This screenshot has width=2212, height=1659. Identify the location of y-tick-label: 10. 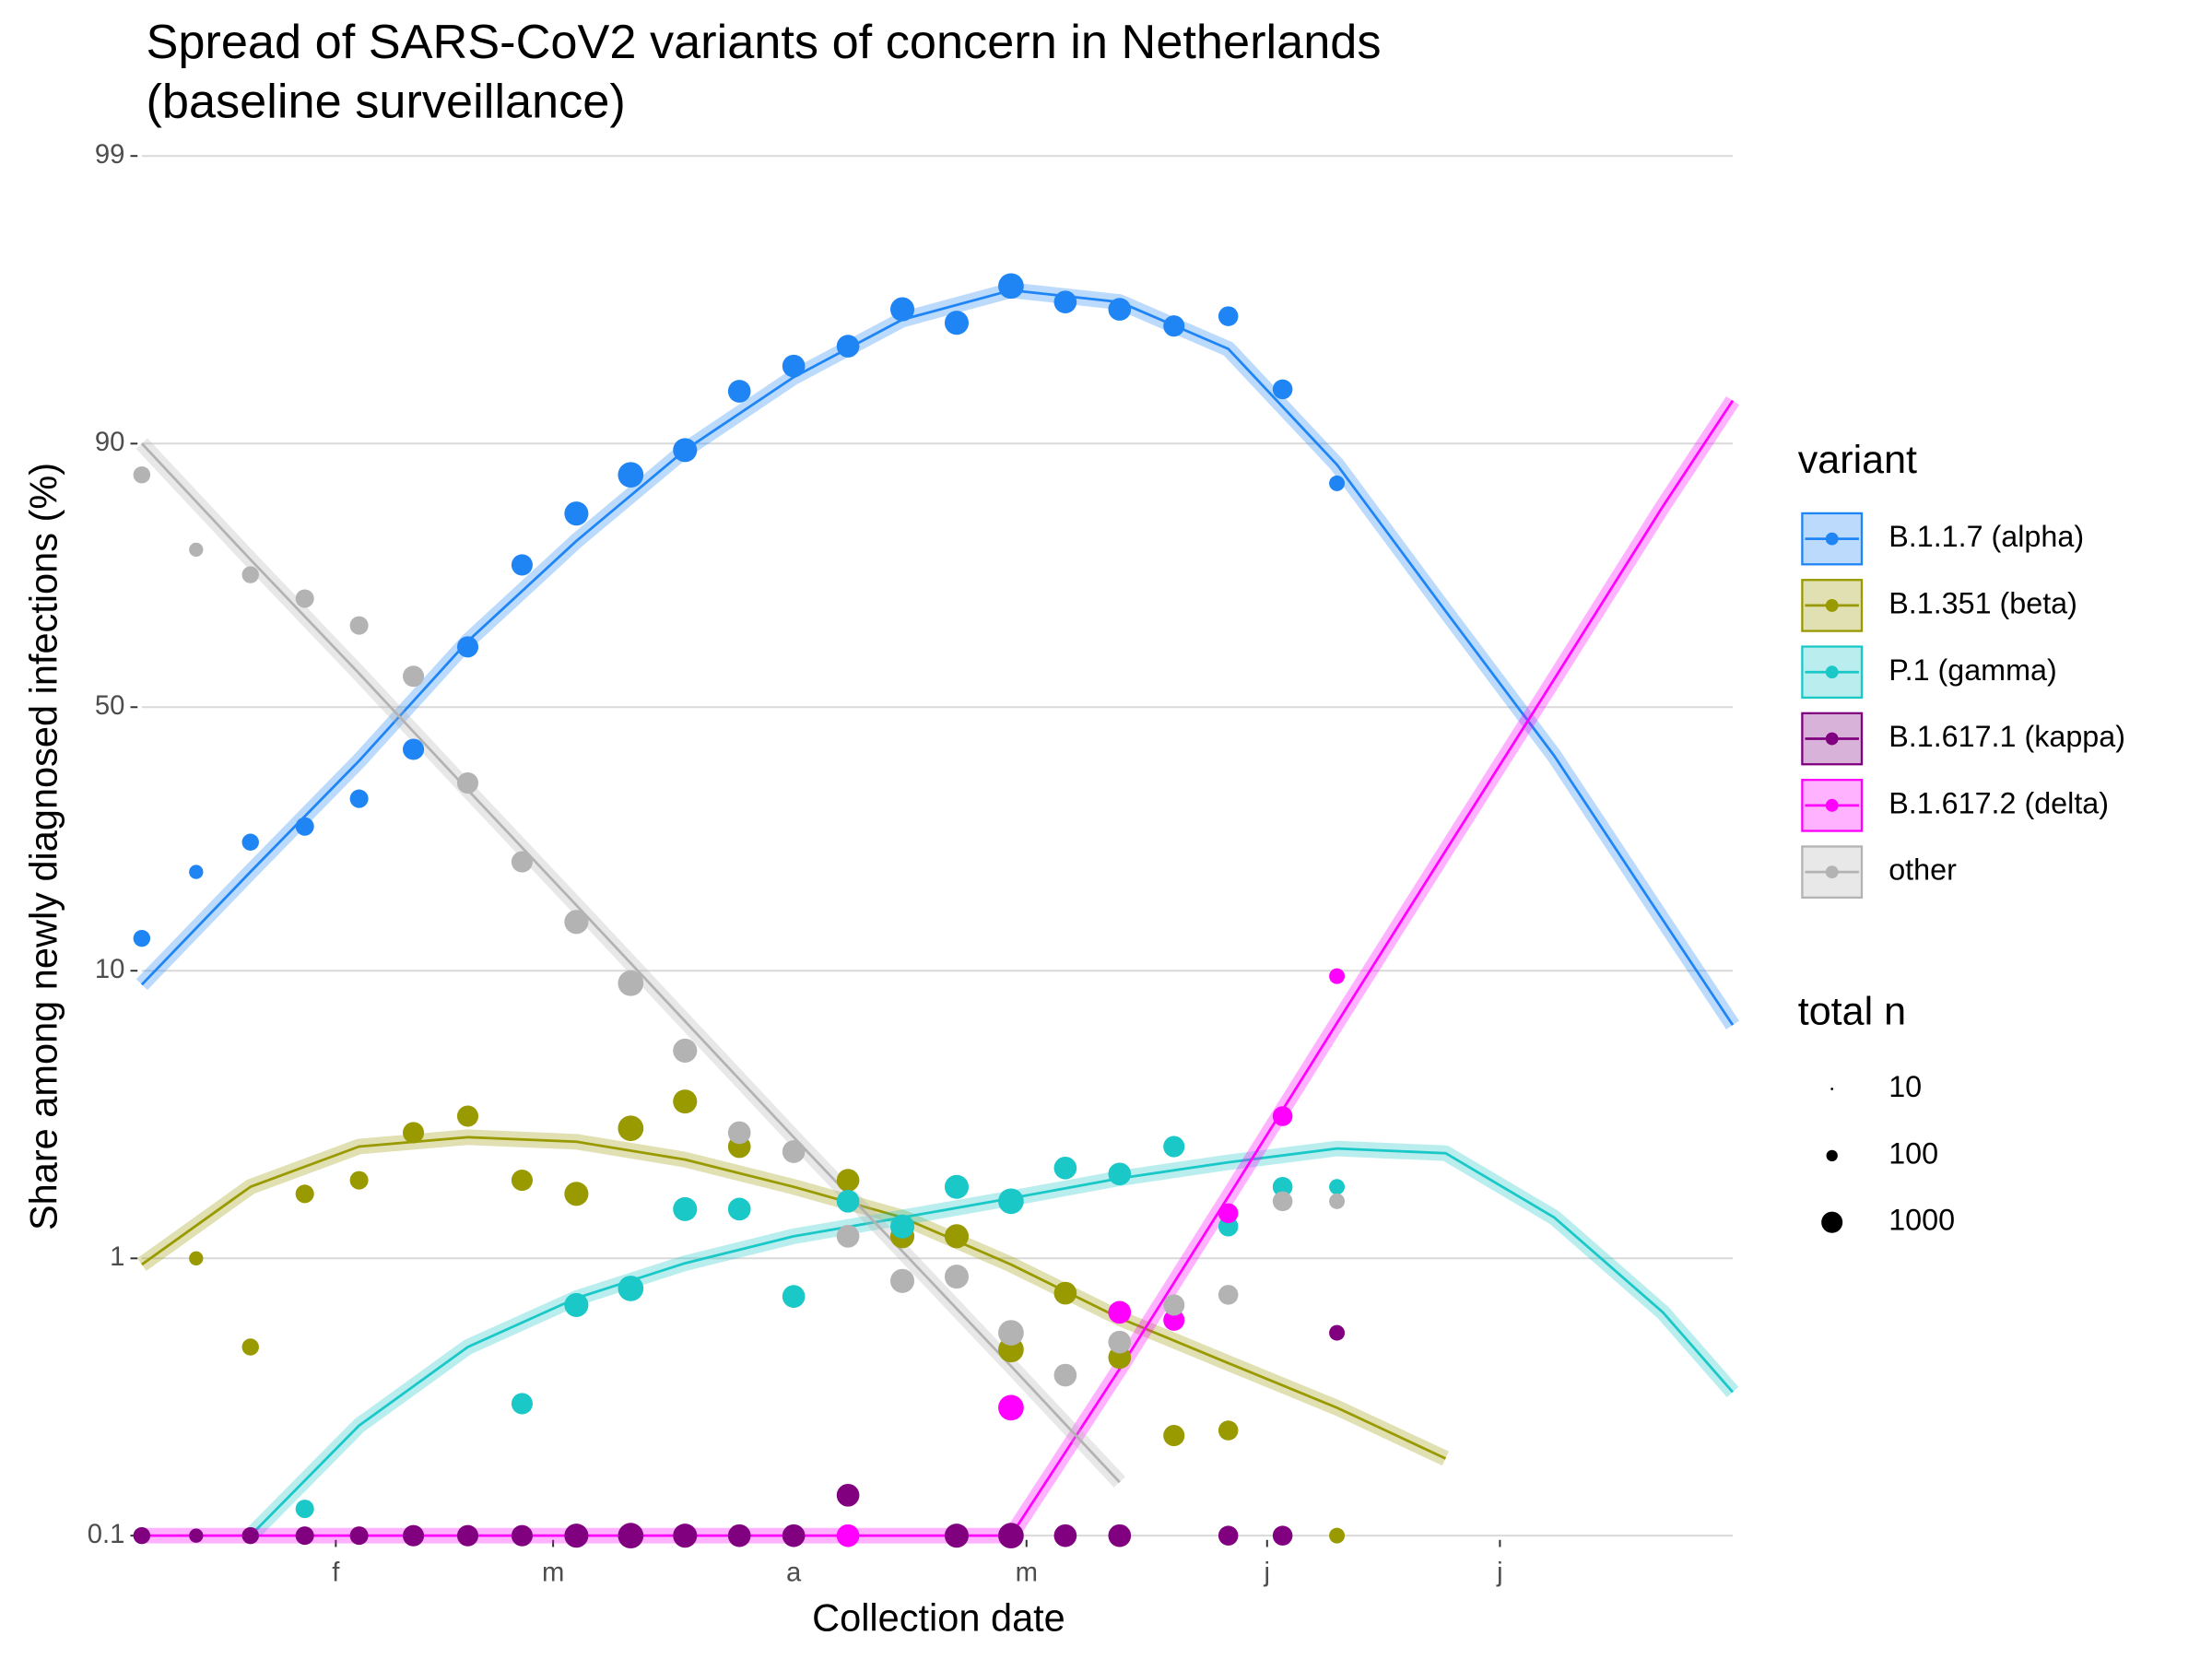
(110, 969).